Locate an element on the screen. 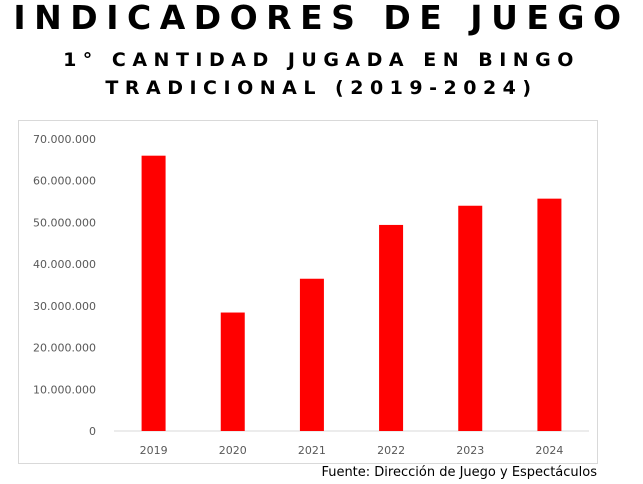 The width and height of the screenshot is (643, 484). bar-2020 is located at coordinates (232, 371).